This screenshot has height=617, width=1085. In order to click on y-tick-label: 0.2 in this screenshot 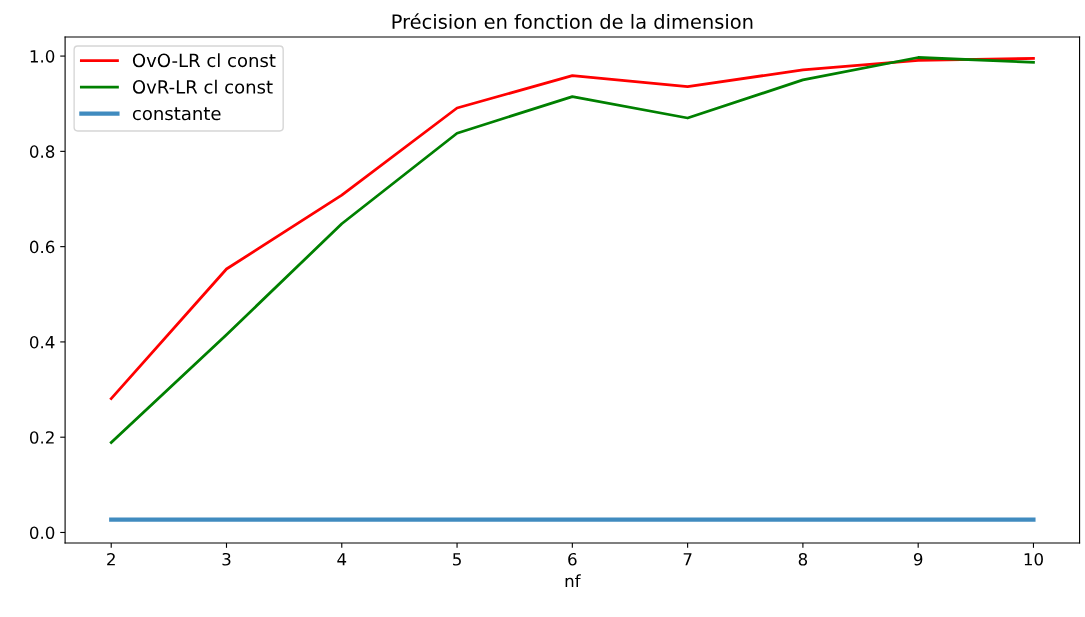, I will do `click(41, 437)`.